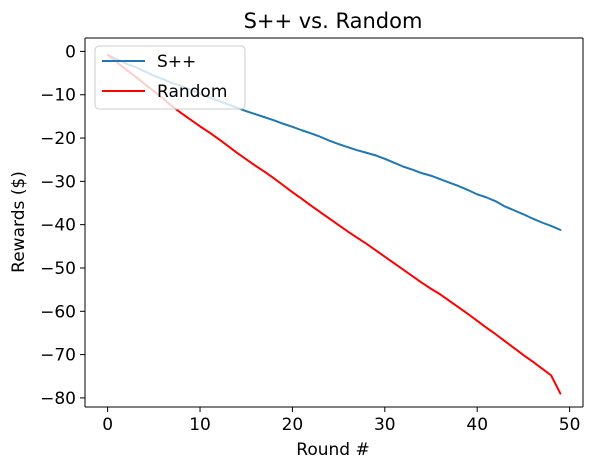 The height and width of the screenshot is (469, 591). Describe the element at coordinates (58, 139) in the screenshot. I see `y-tick-label: −20` at that location.